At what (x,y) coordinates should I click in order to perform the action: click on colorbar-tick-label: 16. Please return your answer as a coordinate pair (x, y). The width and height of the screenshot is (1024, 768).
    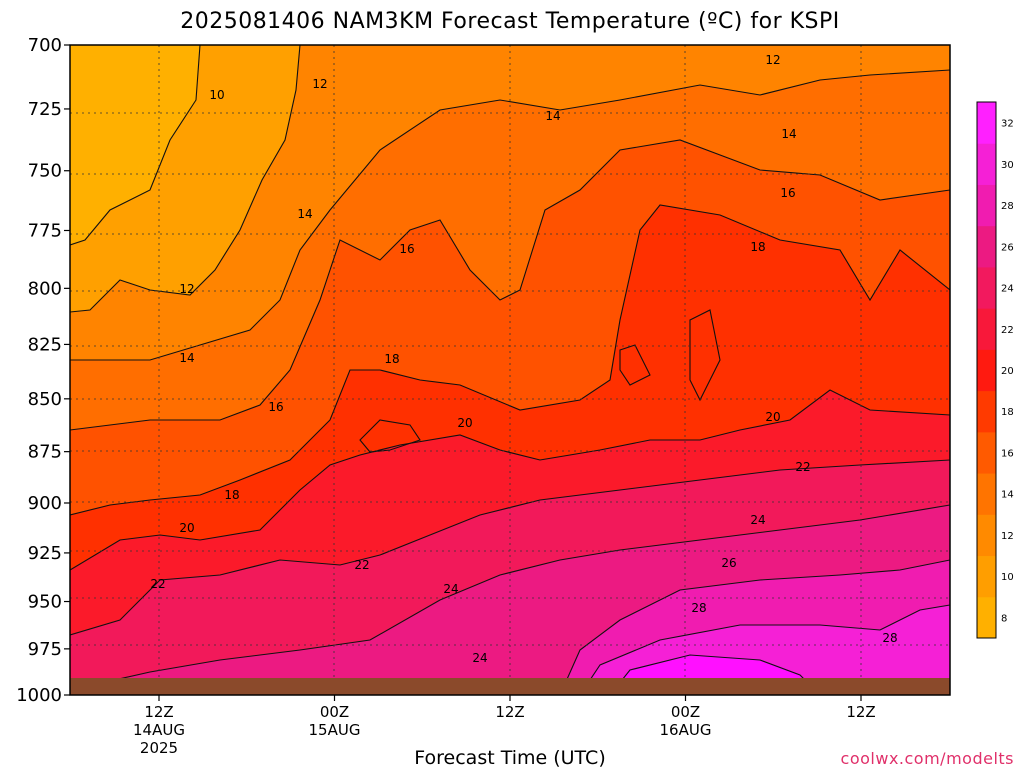
    Looking at the image, I should click on (1007, 453).